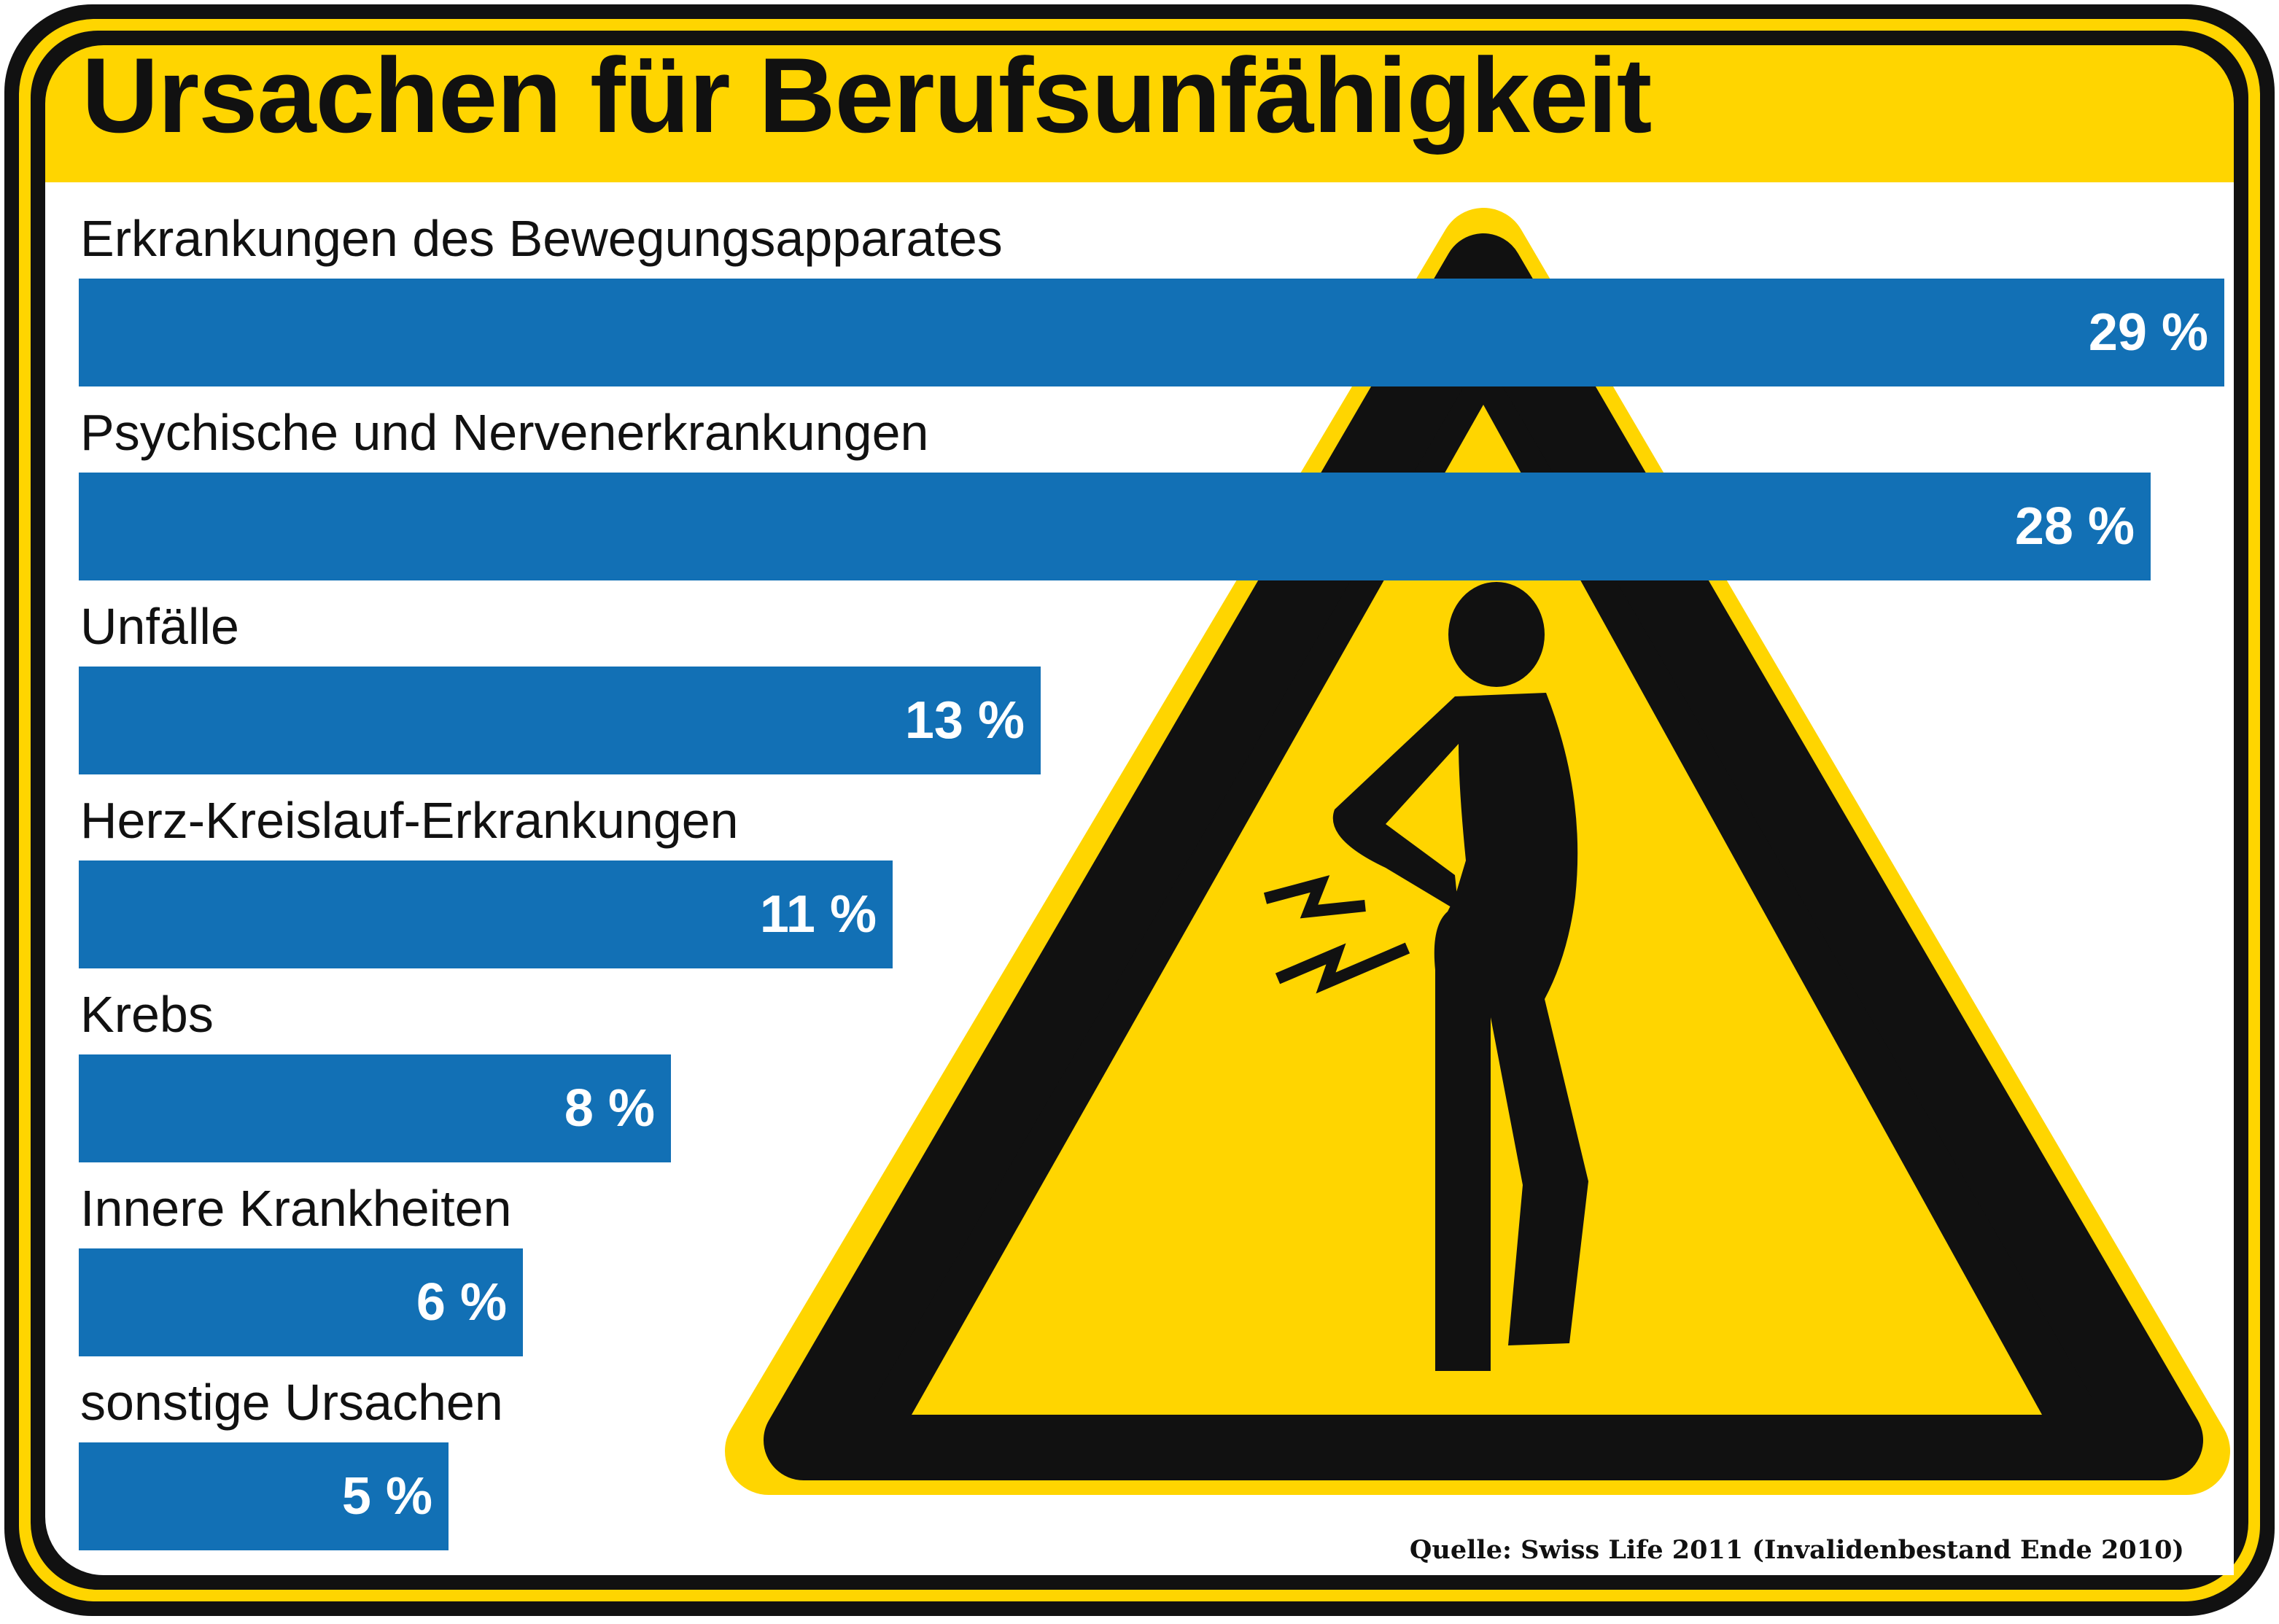  What do you see at coordinates (1342, 968) in the screenshot?
I see `pain-bolt-lower` at bounding box center [1342, 968].